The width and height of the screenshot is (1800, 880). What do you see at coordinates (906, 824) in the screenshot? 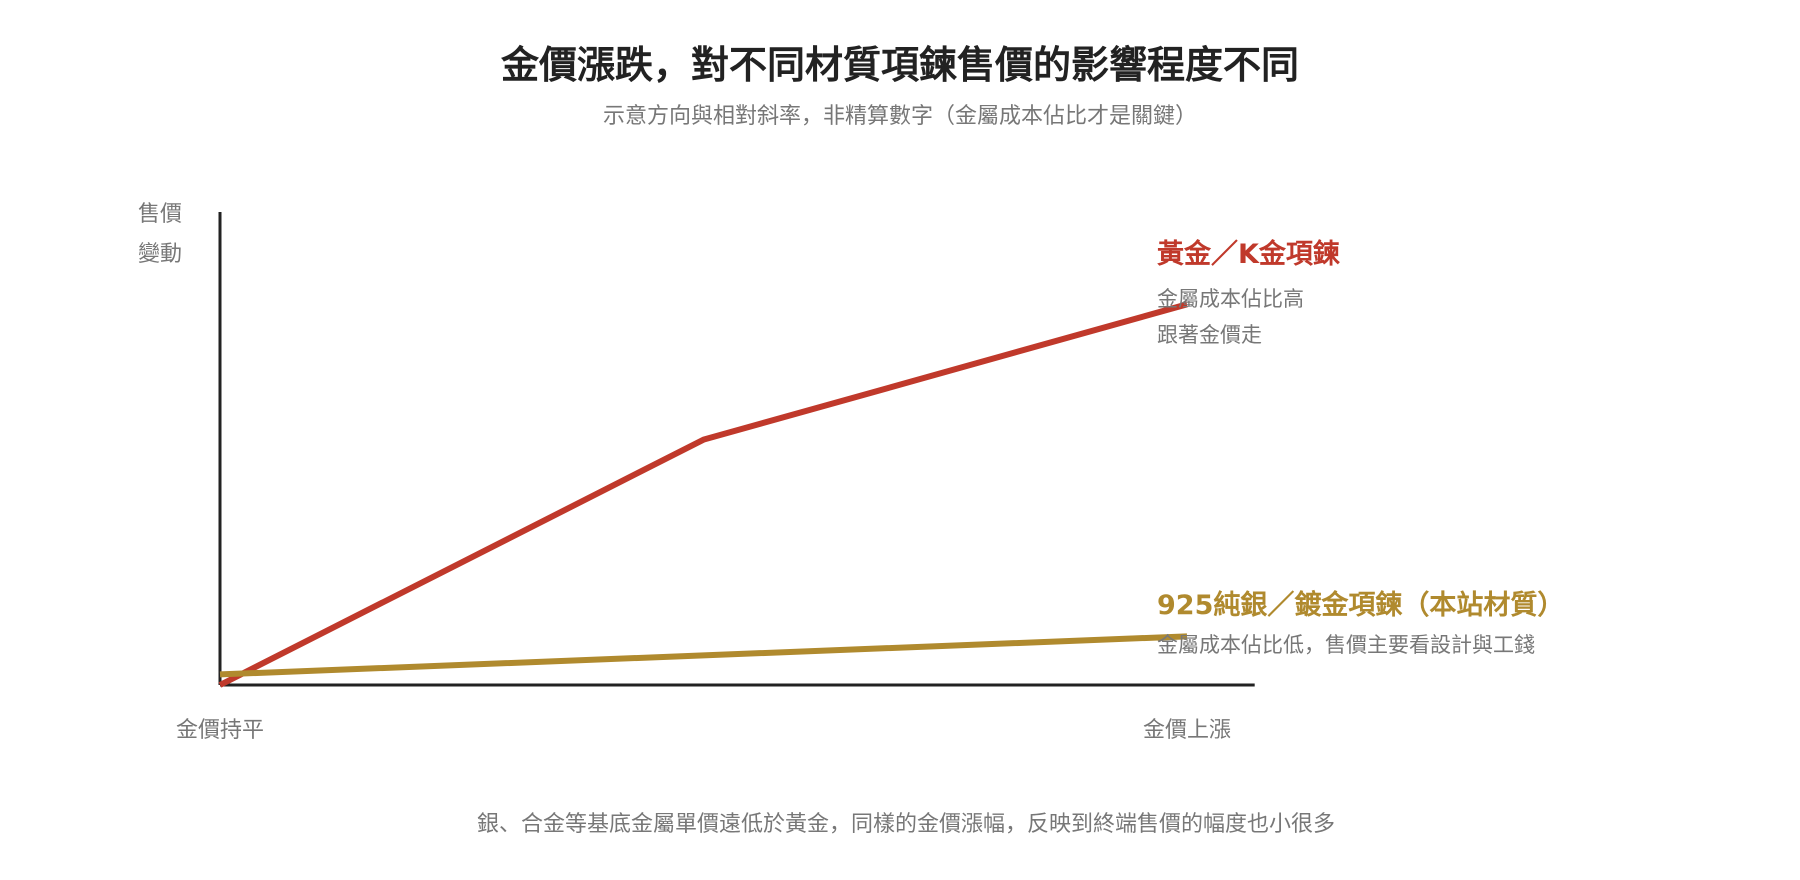
I see `footnote: 銀、合金等基底金屬單價遠低於黃金，同樣的金價漲幅，反映到終端售價的幅度也小很多` at bounding box center [906, 824].